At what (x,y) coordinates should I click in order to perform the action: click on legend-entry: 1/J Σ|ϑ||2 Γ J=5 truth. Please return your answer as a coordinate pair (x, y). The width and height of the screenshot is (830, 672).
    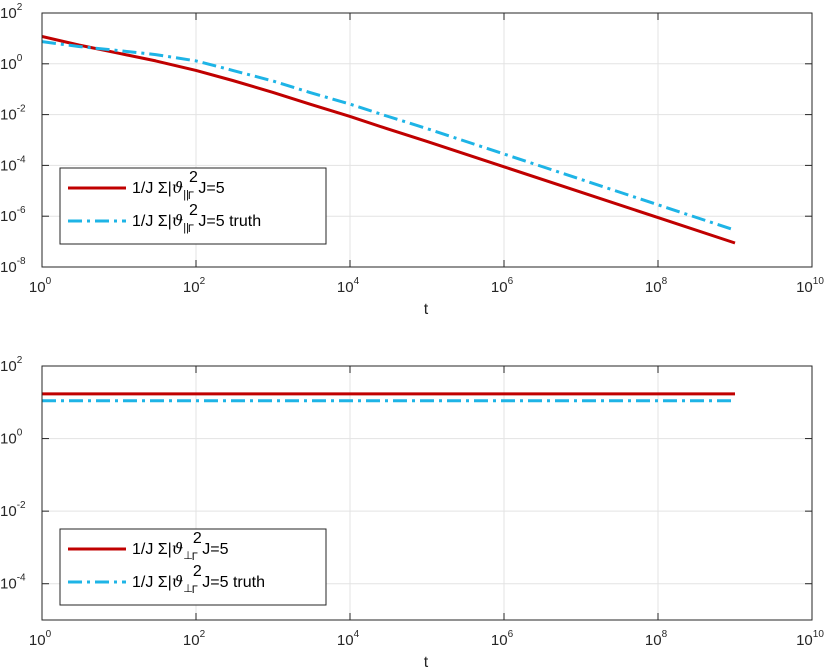
    Looking at the image, I should click on (196, 218).